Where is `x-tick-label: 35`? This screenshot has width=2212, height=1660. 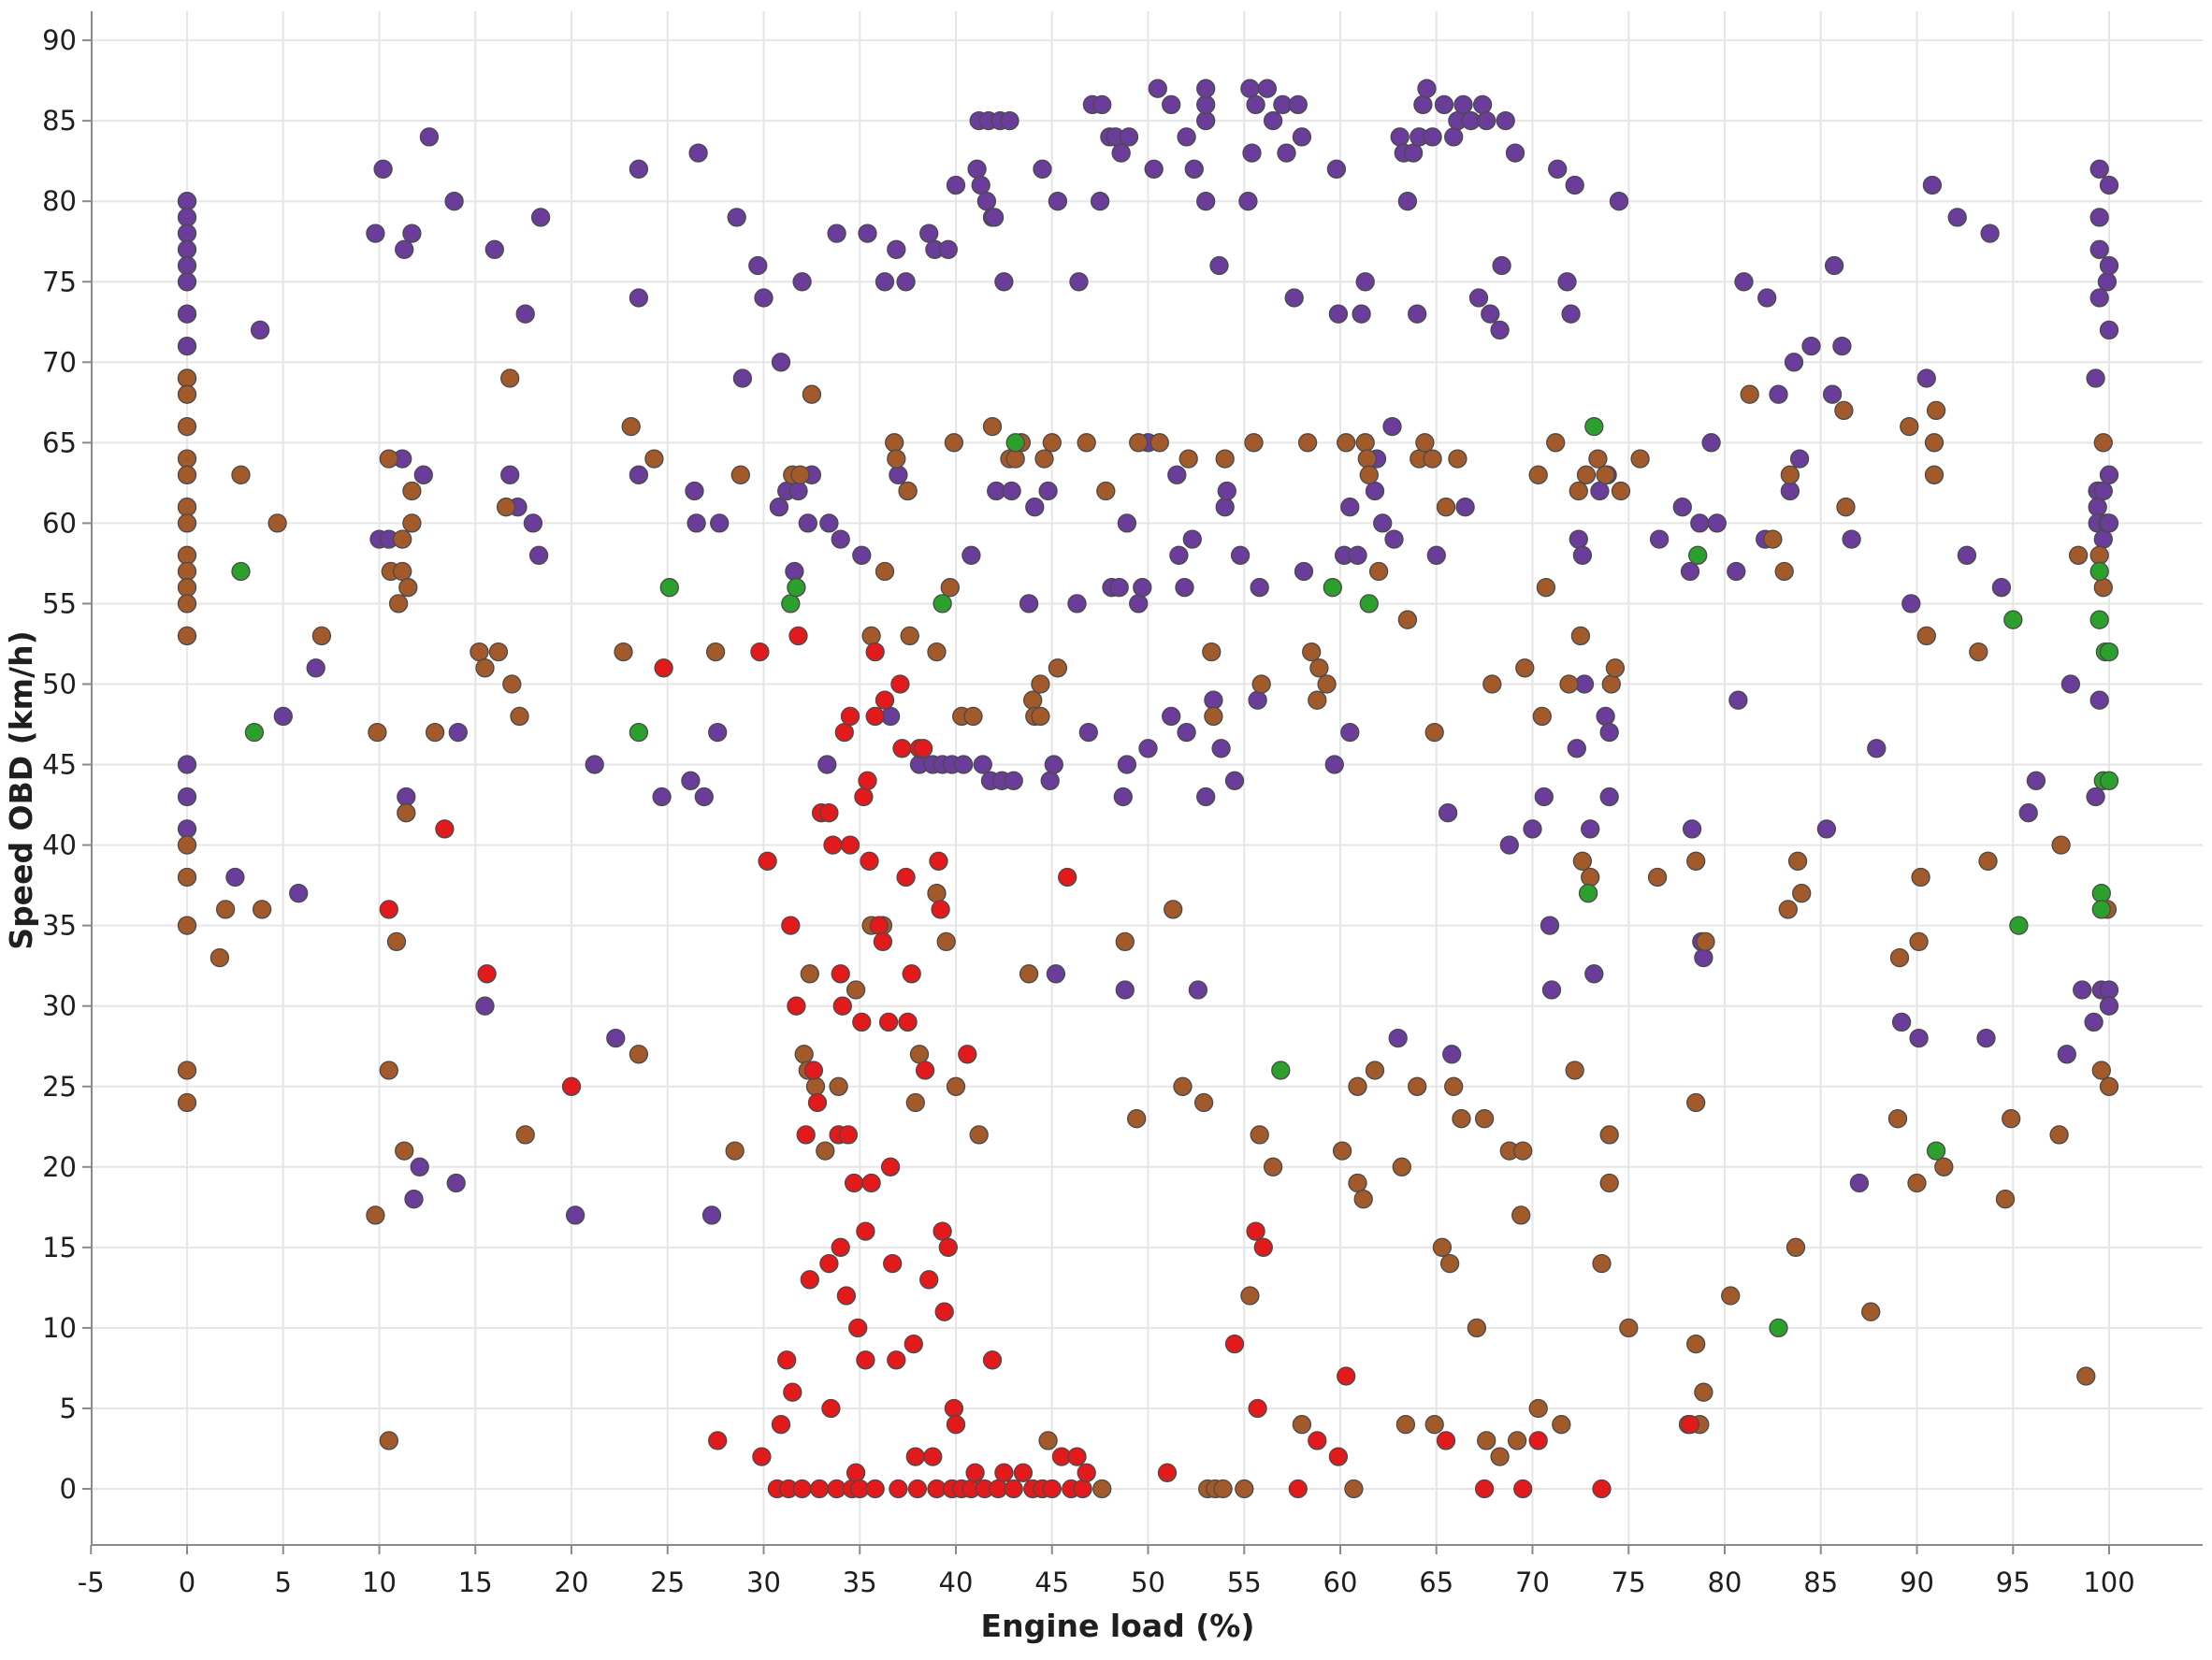 x-tick-label: 35 is located at coordinates (860, 1582).